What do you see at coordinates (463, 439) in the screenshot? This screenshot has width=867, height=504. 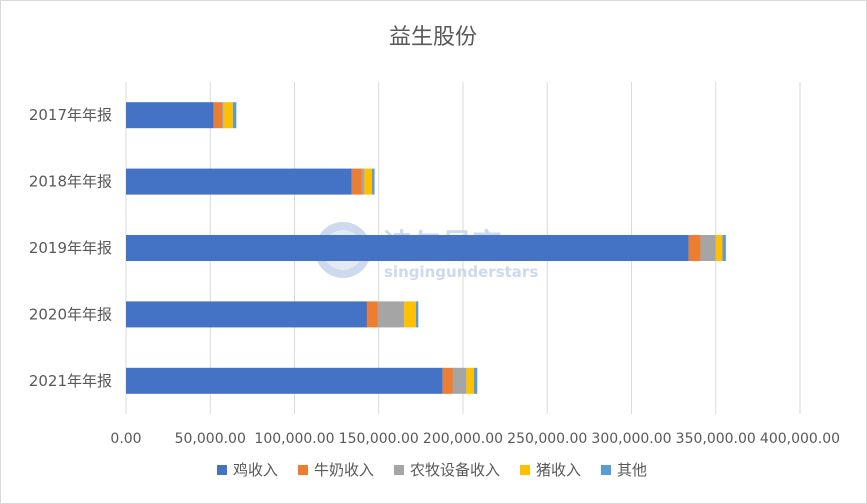 I see `x-tick-label: 200,000.00` at bounding box center [463, 439].